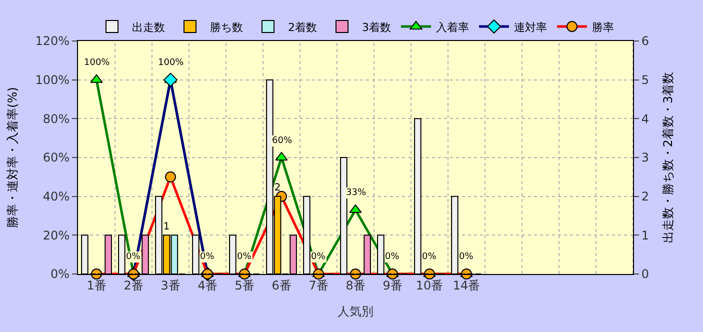 The image size is (703, 332). Describe the element at coordinates (376, 27) in the screenshot. I see `legend-label: 3着数` at that location.